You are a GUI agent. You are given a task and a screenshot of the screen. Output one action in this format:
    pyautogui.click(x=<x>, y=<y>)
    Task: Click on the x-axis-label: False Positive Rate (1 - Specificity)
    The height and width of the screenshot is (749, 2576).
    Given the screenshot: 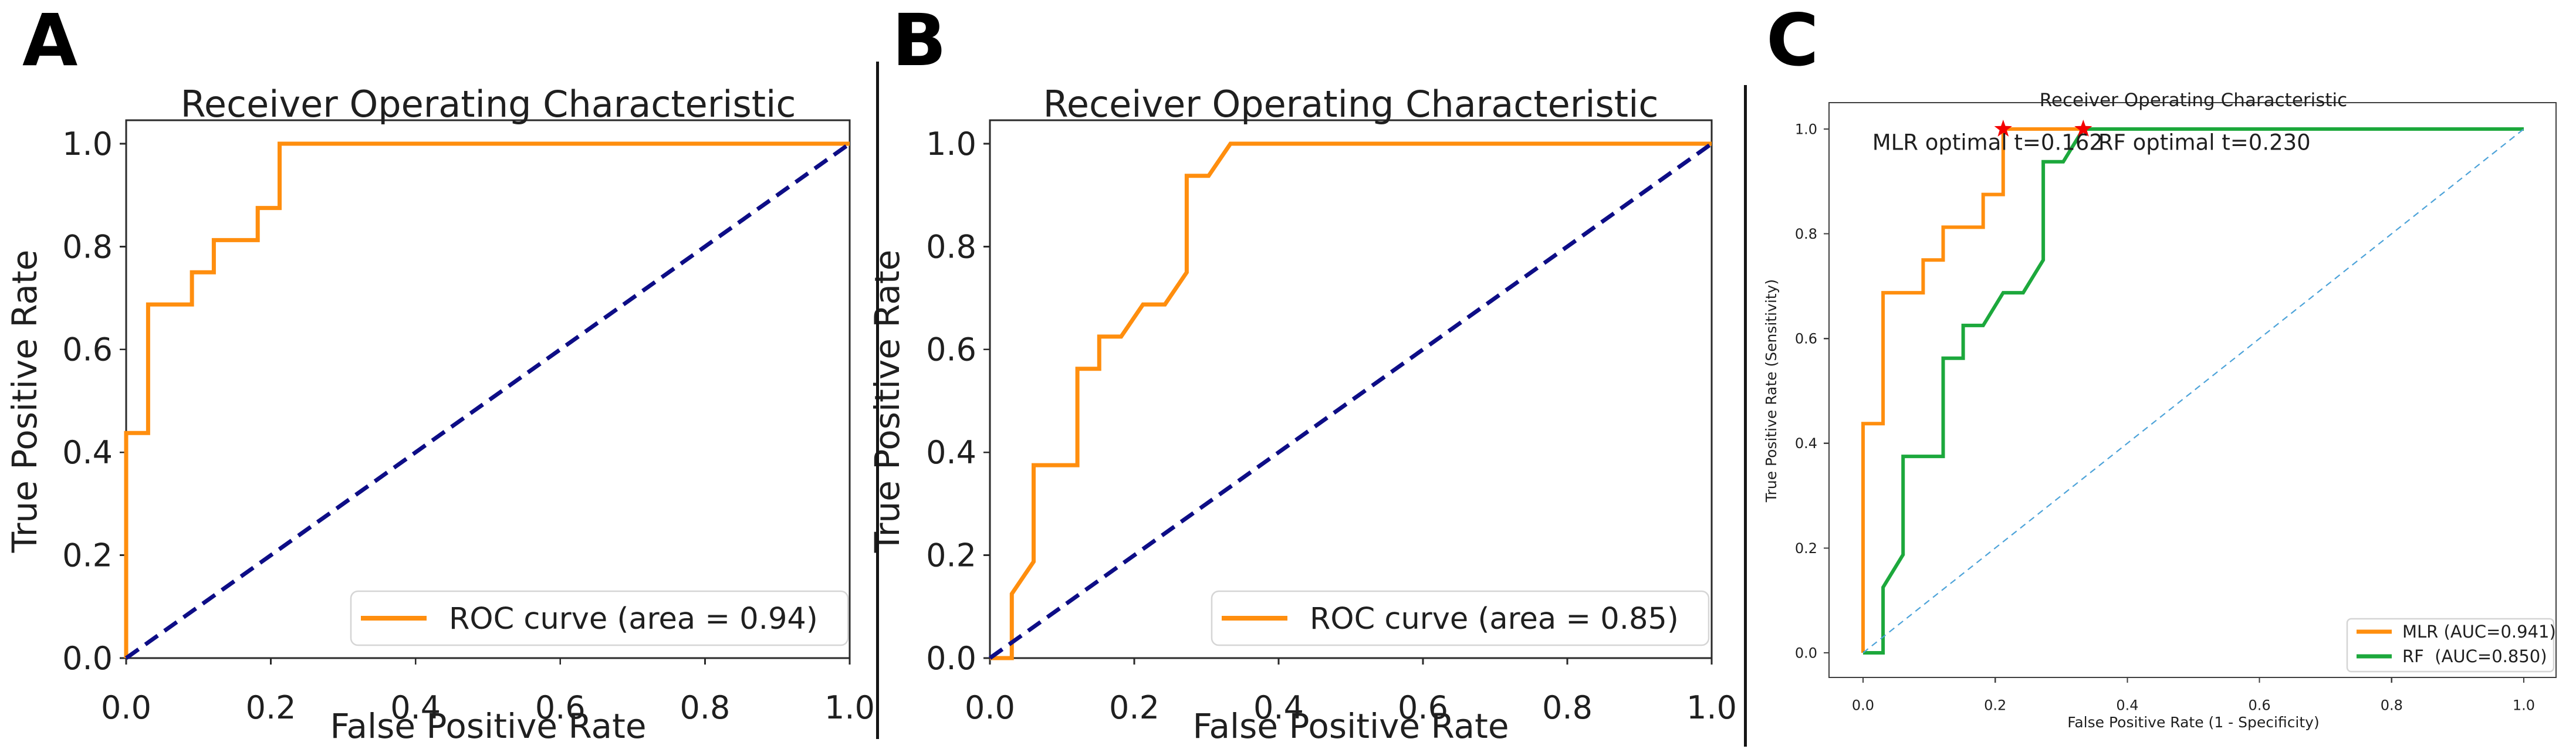 What is the action you would take?
    pyautogui.click(x=2193, y=722)
    